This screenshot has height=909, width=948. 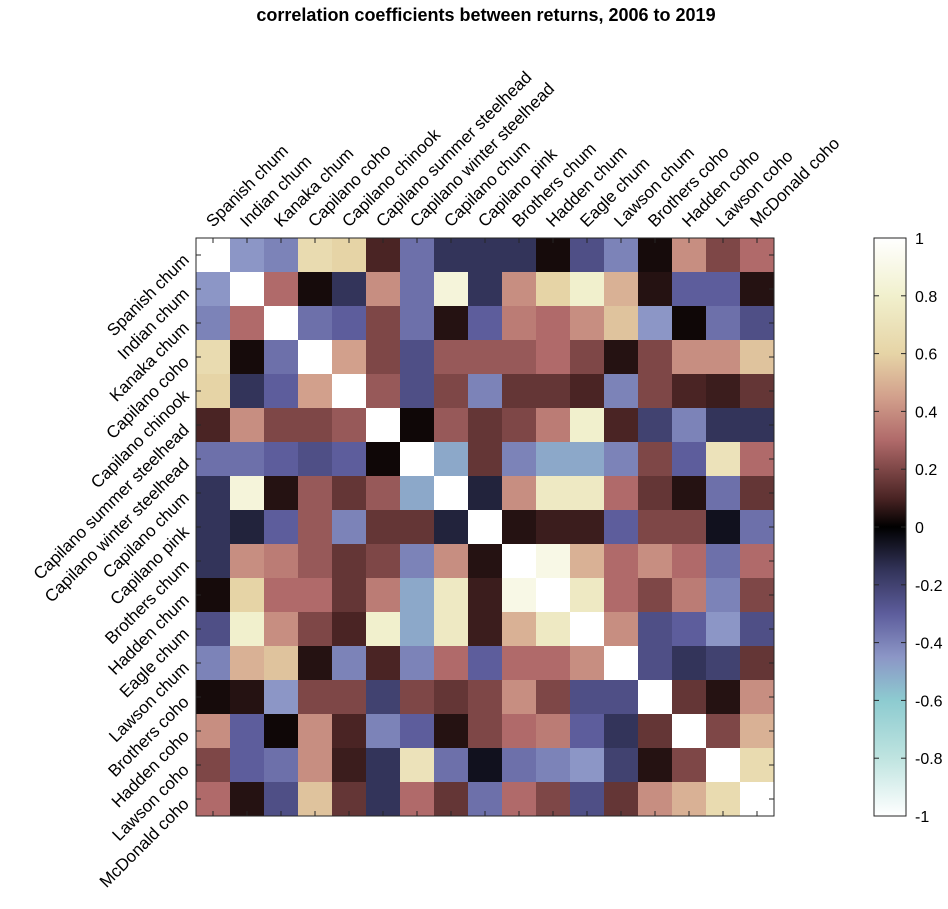 What do you see at coordinates (922, 817) in the screenshot?
I see `colorbar-tick-label: -1` at bounding box center [922, 817].